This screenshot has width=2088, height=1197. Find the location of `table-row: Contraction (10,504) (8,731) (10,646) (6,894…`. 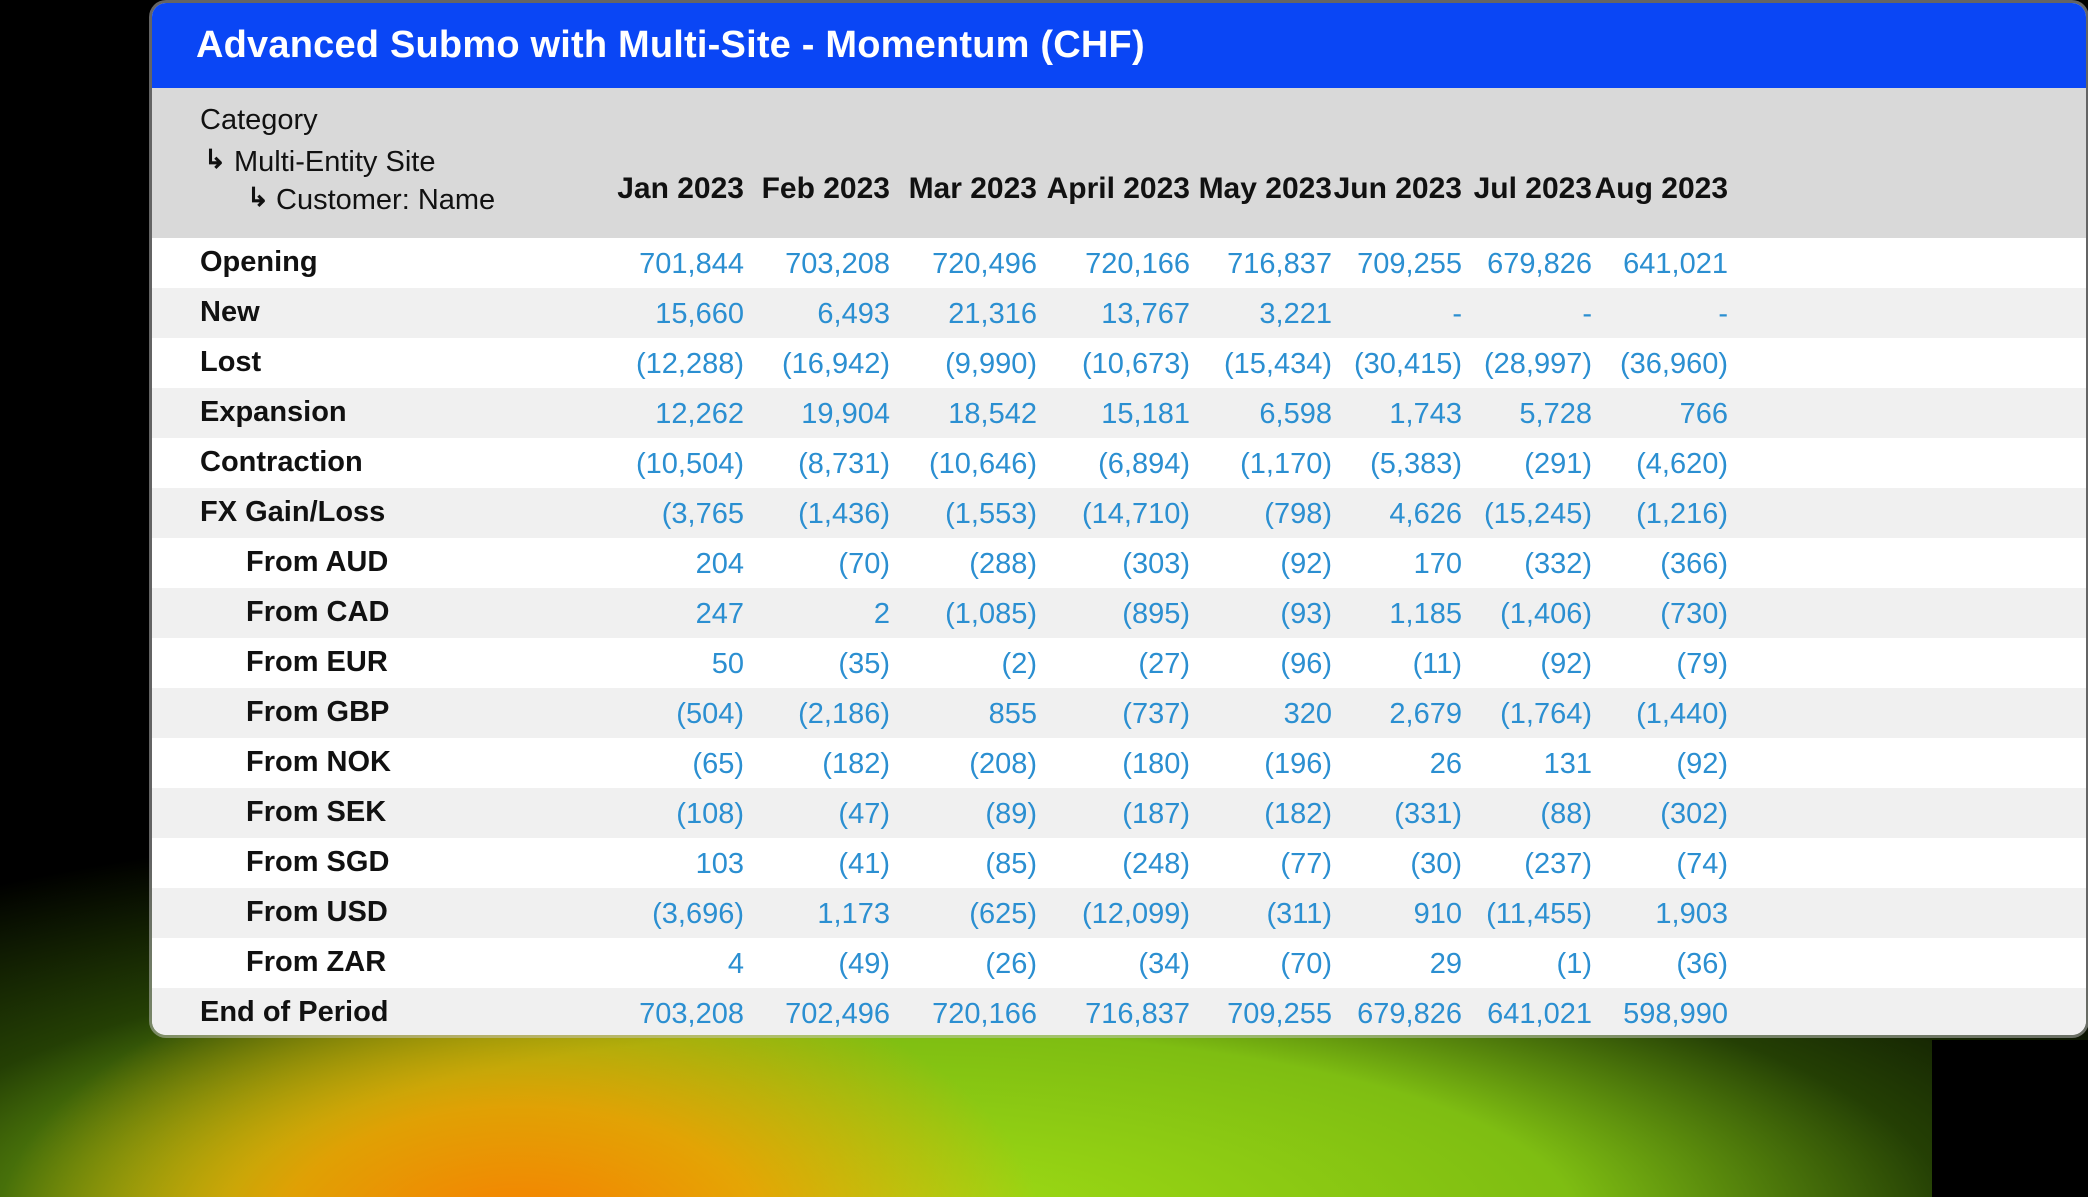

table-row: Contraction (10,504) (8,731) (10,646) (6,894… is located at coordinates (1119, 463).